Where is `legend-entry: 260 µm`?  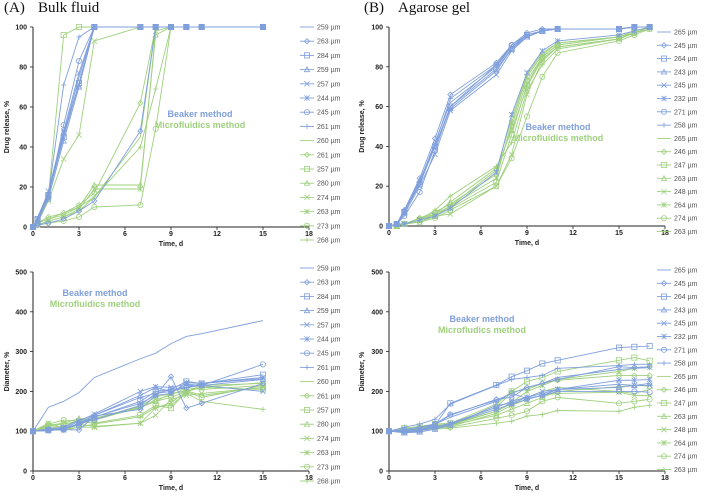
legend-entry: 260 µm is located at coordinates (320, 141).